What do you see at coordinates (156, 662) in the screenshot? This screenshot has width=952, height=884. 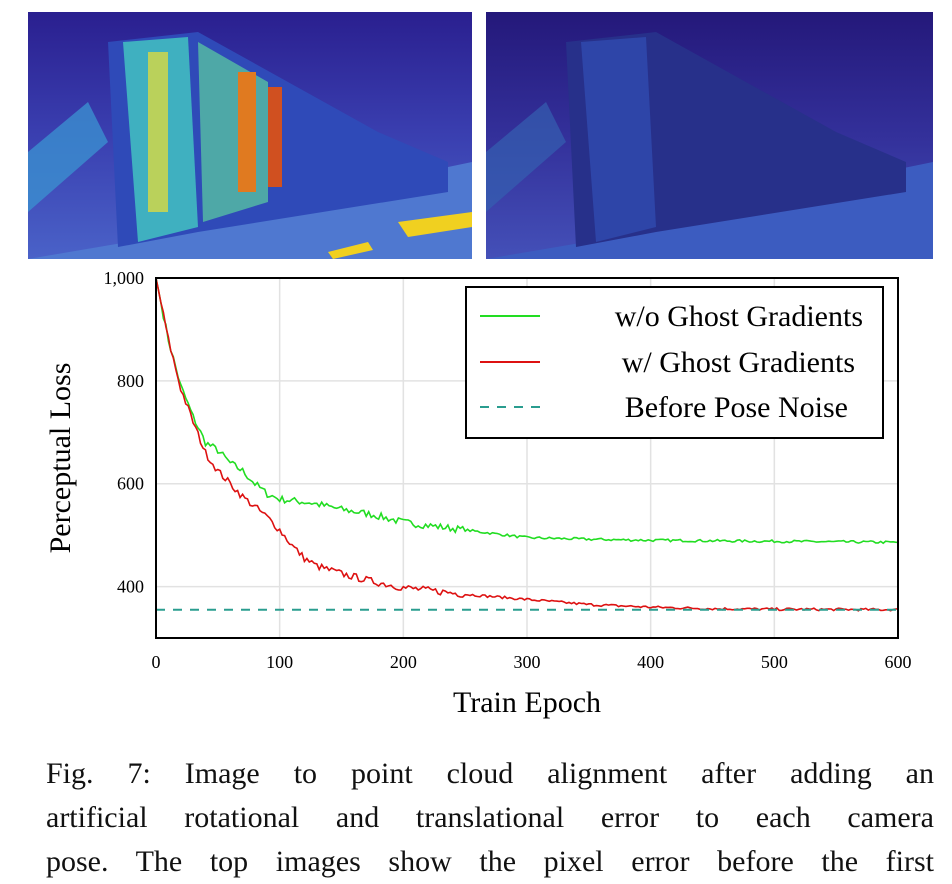 I see `x-tick-label: 0` at bounding box center [156, 662].